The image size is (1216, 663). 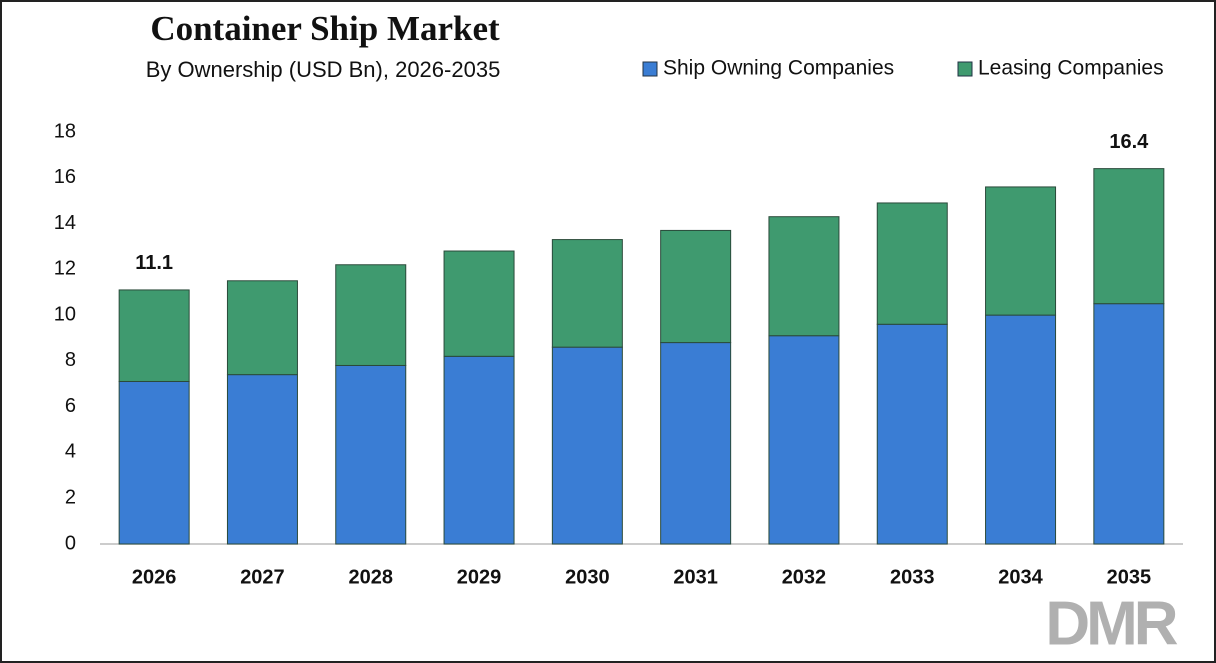 What do you see at coordinates (479, 577) in the screenshot?
I see `x-tick-label: 2029` at bounding box center [479, 577].